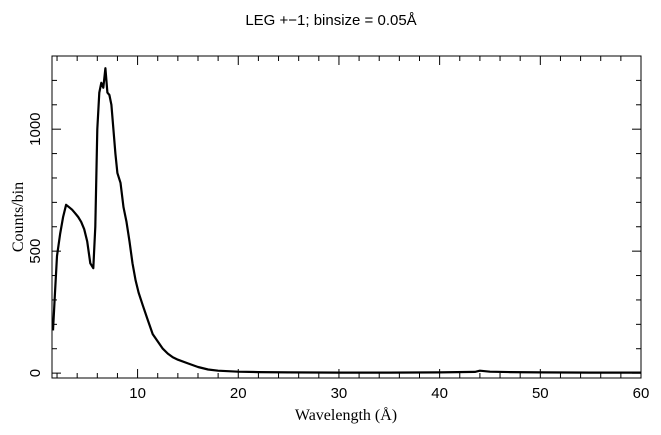  What do you see at coordinates (137, 393) in the screenshot?
I see `x-tick-label: 10` at bounding box center [137, 393].